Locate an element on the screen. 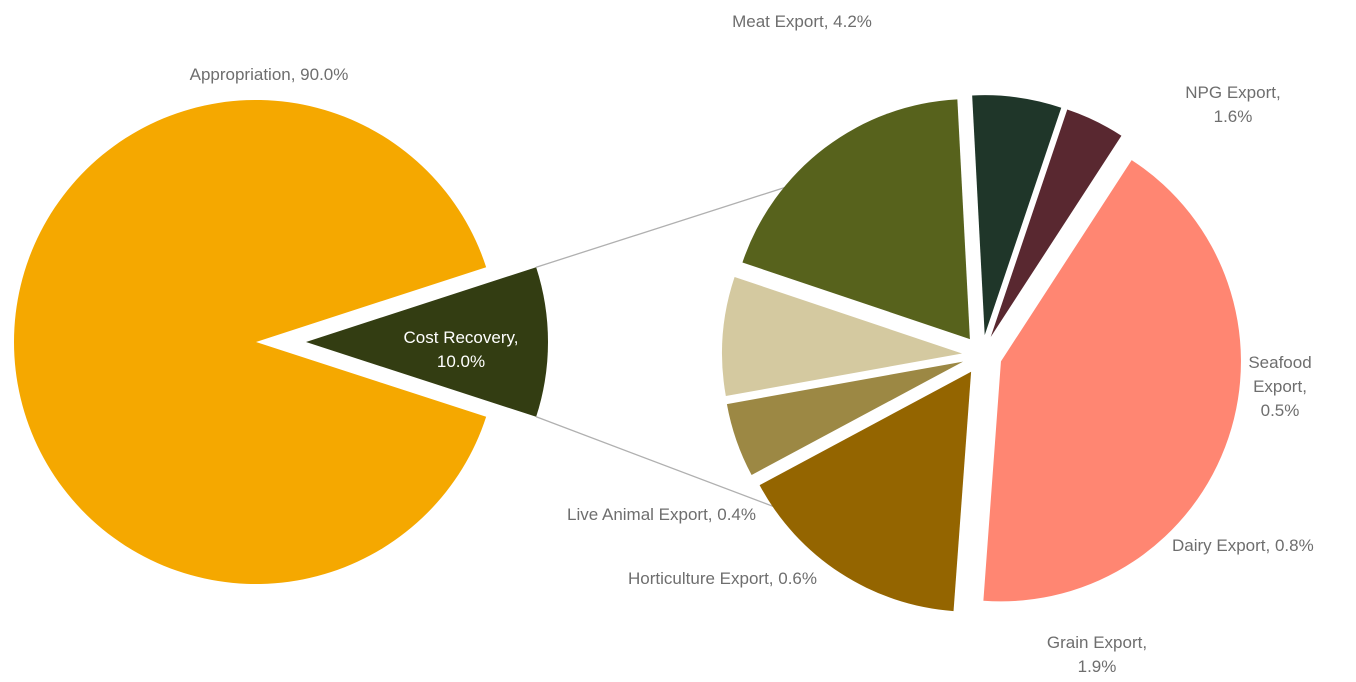 The image size is (1356, 682). label-dairy-export: Dairy Export, 0.8% is located at coordinates (1243, 545).